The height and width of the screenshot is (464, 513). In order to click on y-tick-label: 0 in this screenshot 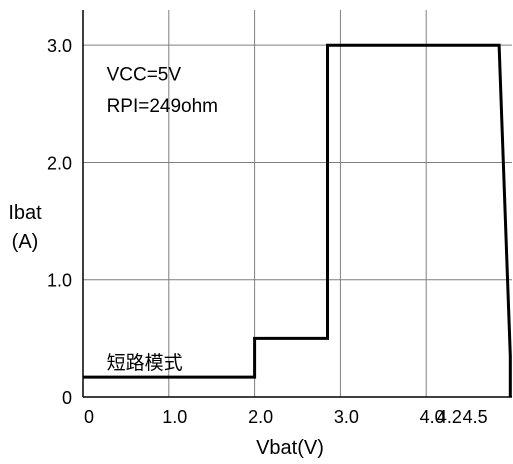, I will do `click(67, 398)`.